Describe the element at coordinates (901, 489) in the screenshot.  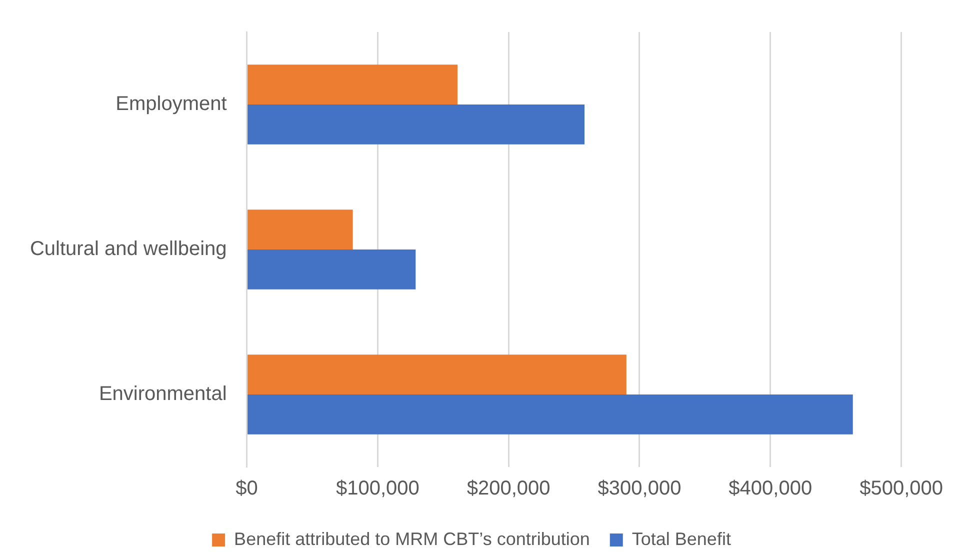
I see `x-tick-label: $500,000` at that location.